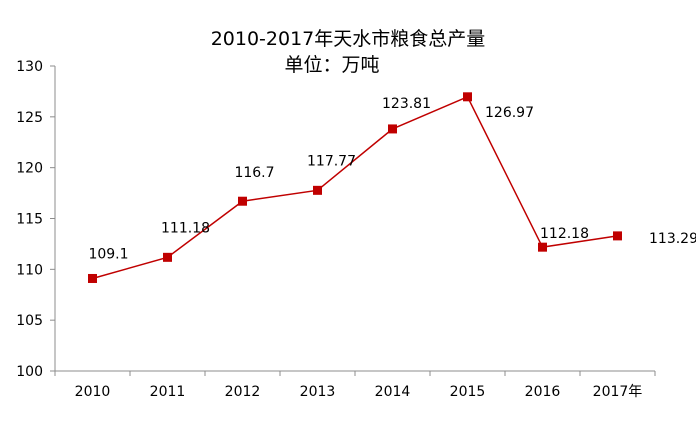 The width and height of the screenshot is (696, 426). Describe the element at coordinates (348, 39) in the screenshot. I see `chart-title: 2010-2017年天水市粮食总产量` at that location.